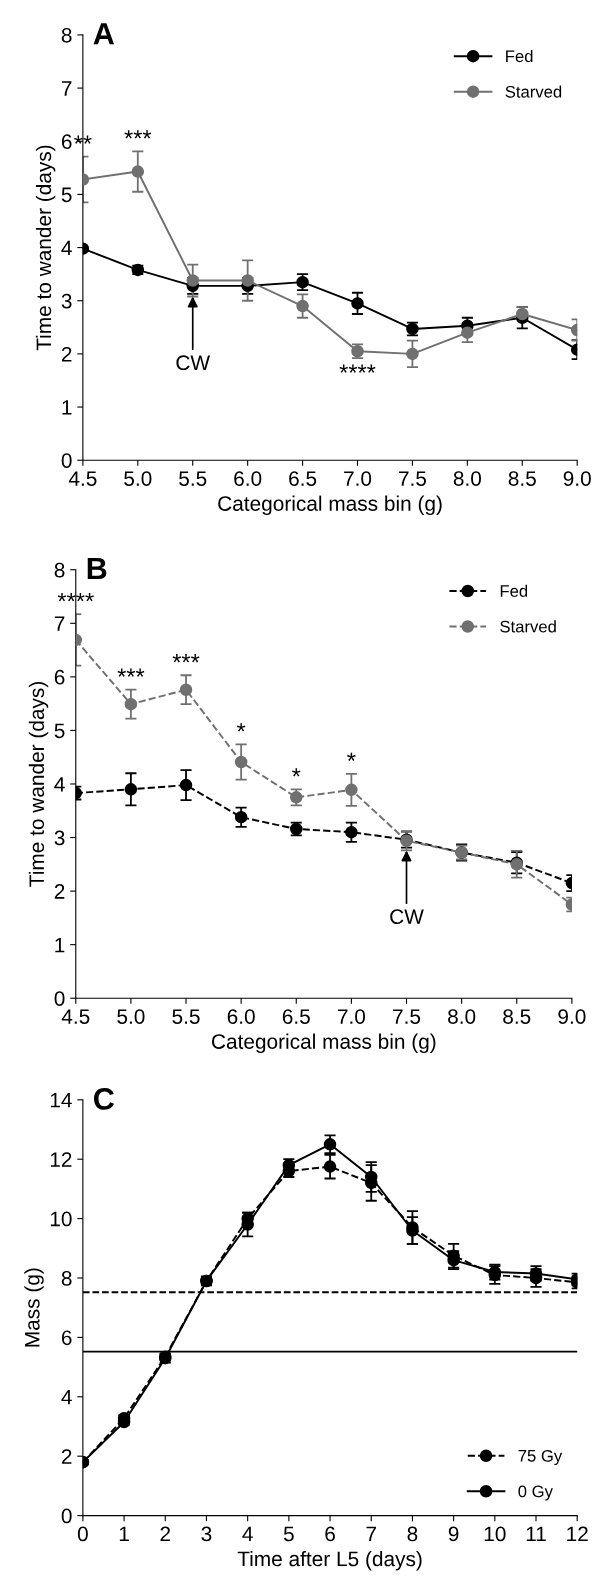  I want to click on x-tick-label: 4, so click(247, 1534).